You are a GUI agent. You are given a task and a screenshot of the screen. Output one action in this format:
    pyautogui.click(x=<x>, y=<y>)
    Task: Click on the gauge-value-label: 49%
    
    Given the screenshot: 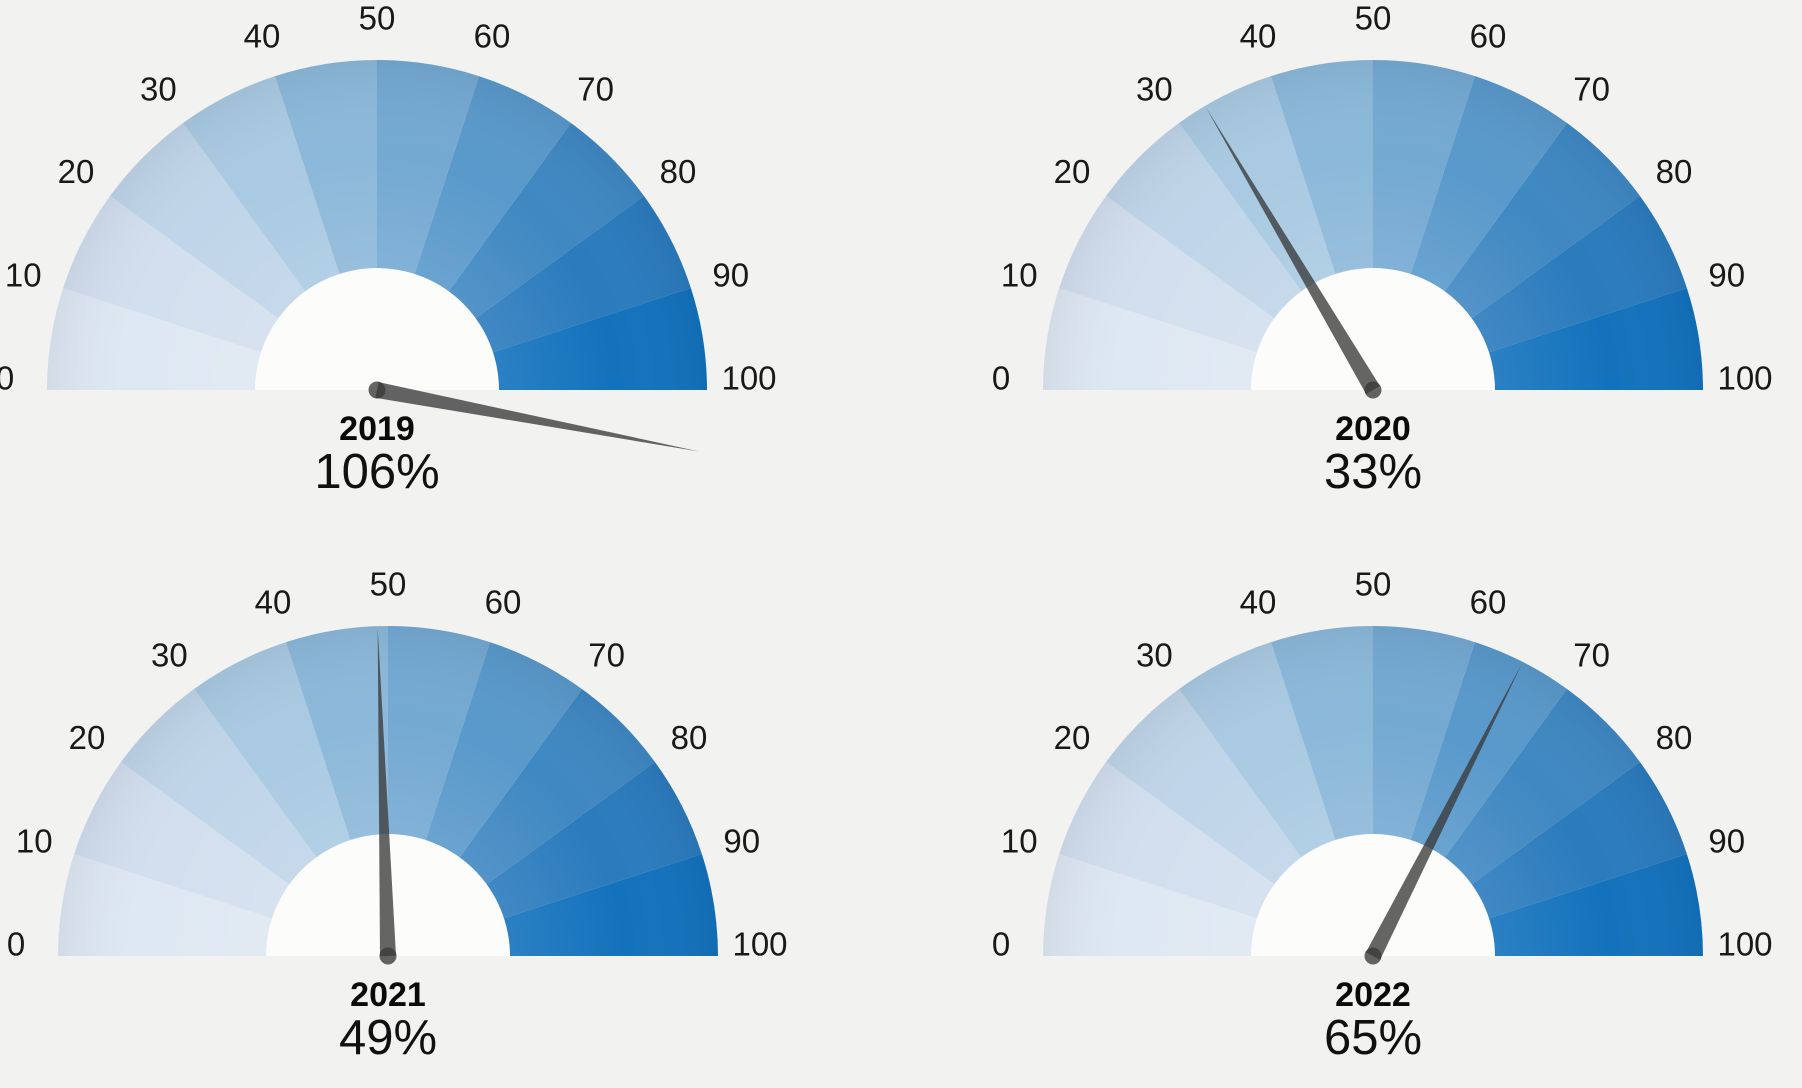 What is the action you would take?
    pyautogui.click(x=388, y=1038)
    